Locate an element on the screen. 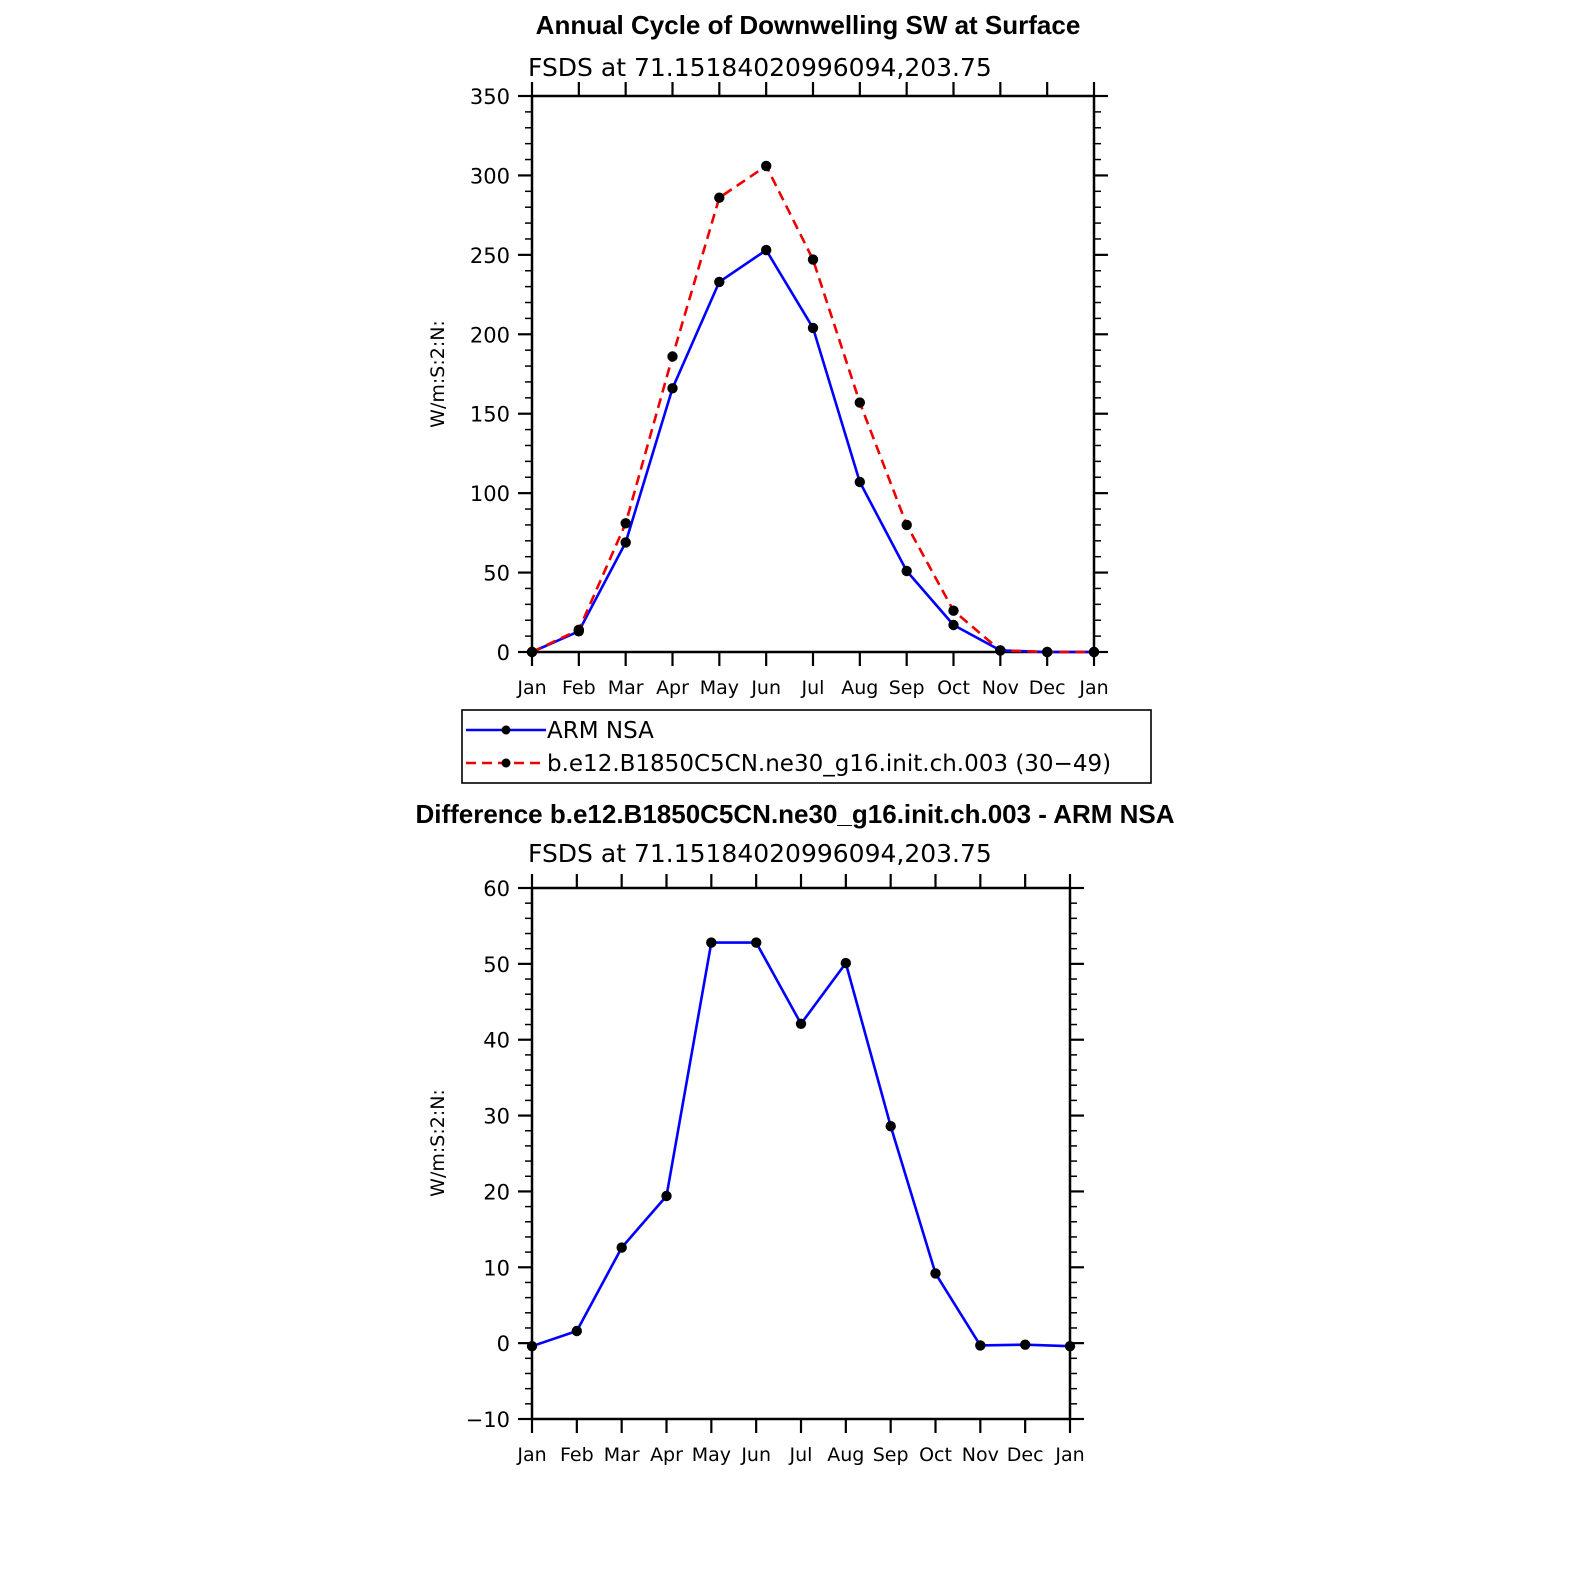  annual-cycle-y-tick-label: 200 is located at coordinates (490, 335).